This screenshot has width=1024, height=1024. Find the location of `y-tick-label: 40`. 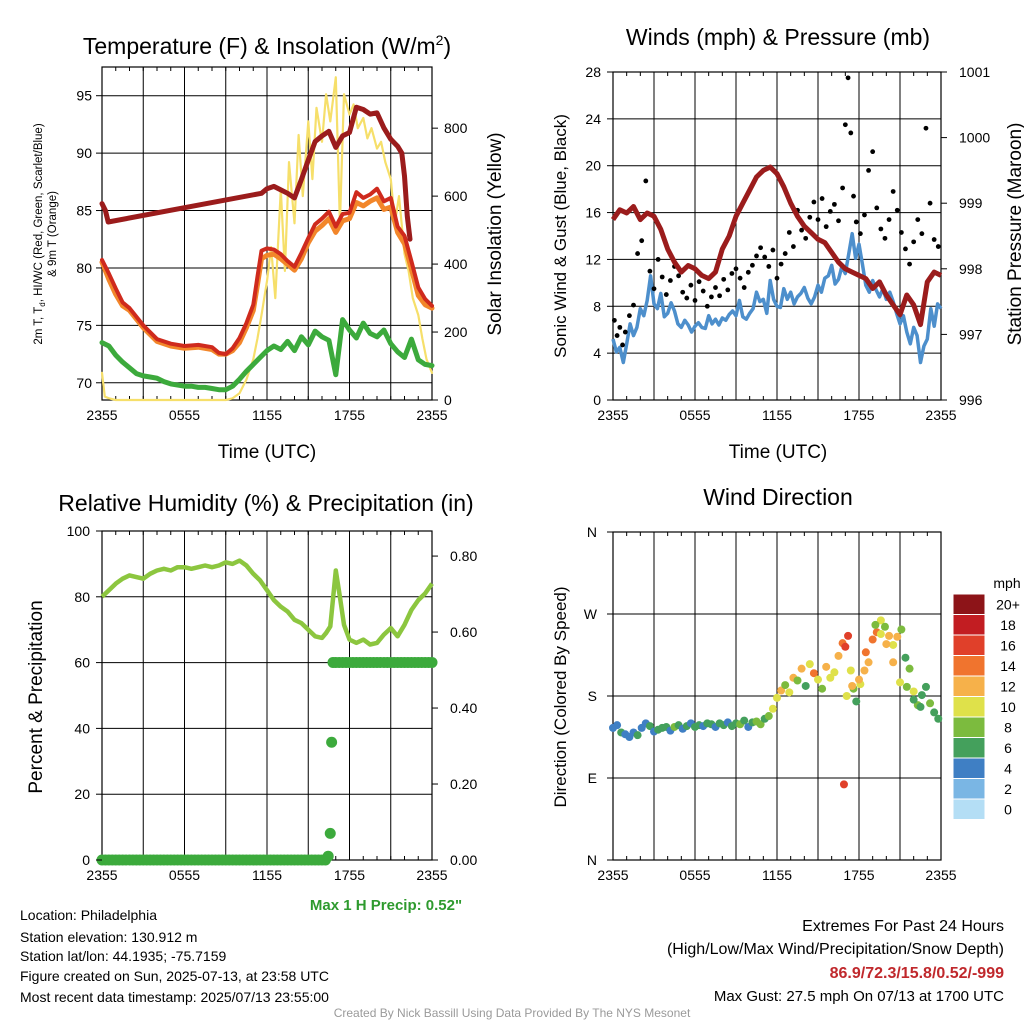

y-tick-label: 40 is located at coordinates (82, 728).